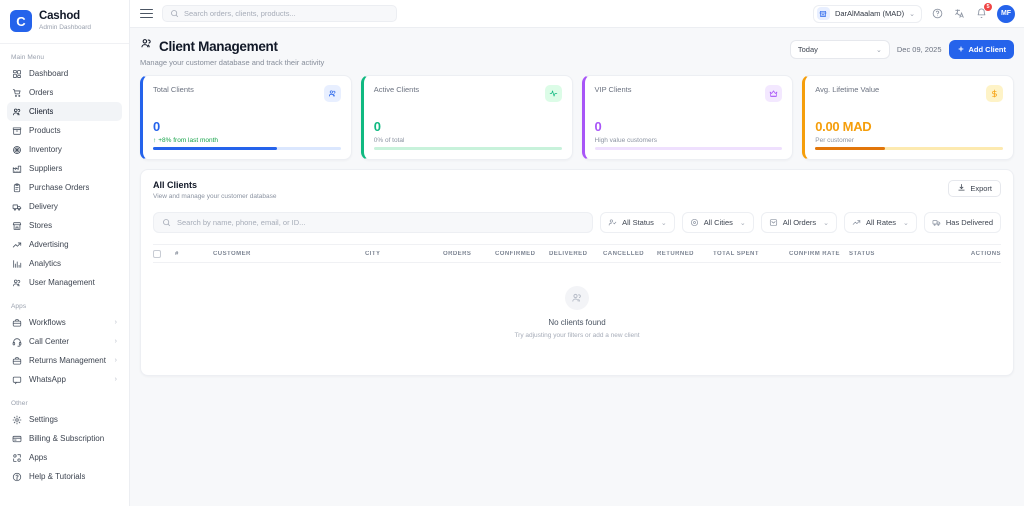 The width and height of the screenshot is (1024, 506). What do you see at coordinates (64, 130) in the screenshot?
I see `sidebar-item-products: Products` at bounding box center [64, 130].